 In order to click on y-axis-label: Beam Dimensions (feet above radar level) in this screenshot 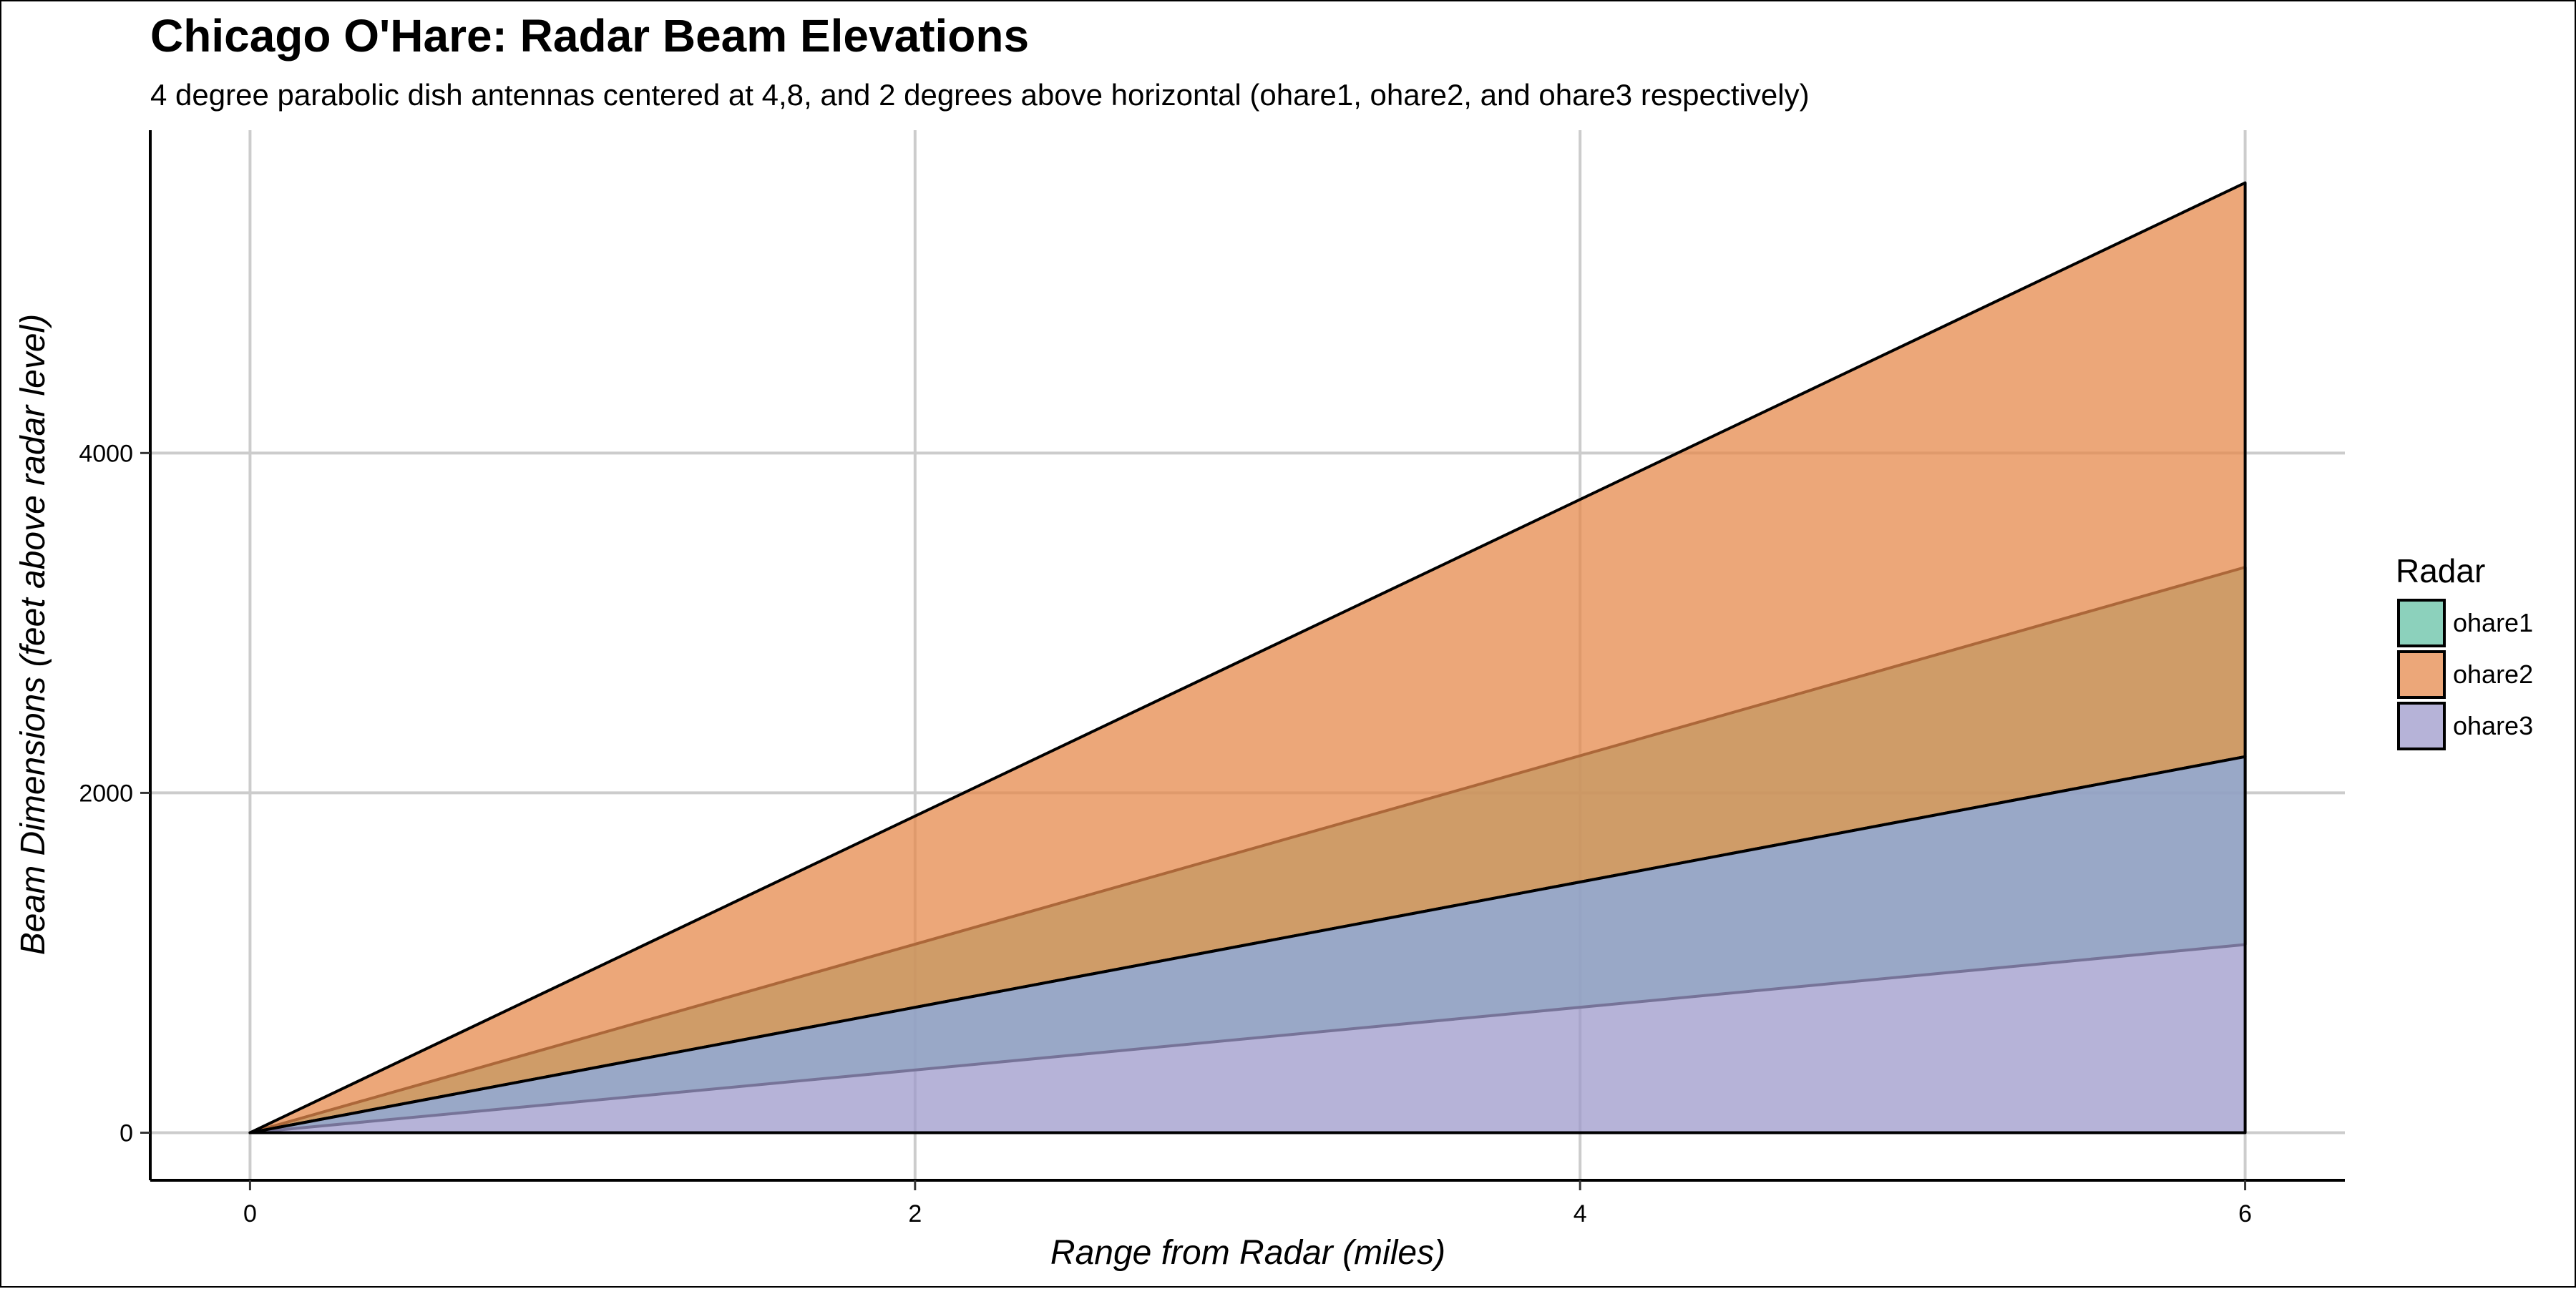, I will do `click(33, 634)`.